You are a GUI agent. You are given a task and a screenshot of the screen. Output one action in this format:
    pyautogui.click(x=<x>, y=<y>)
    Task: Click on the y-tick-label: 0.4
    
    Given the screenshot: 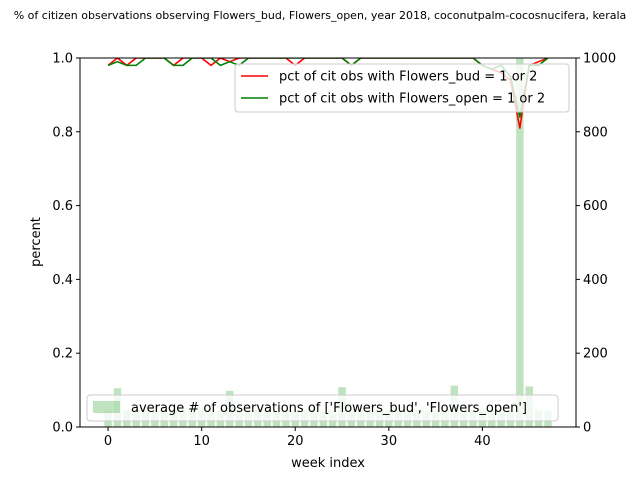 What is the action you would take?
    pyautogui.click(x=62, y=280)
    